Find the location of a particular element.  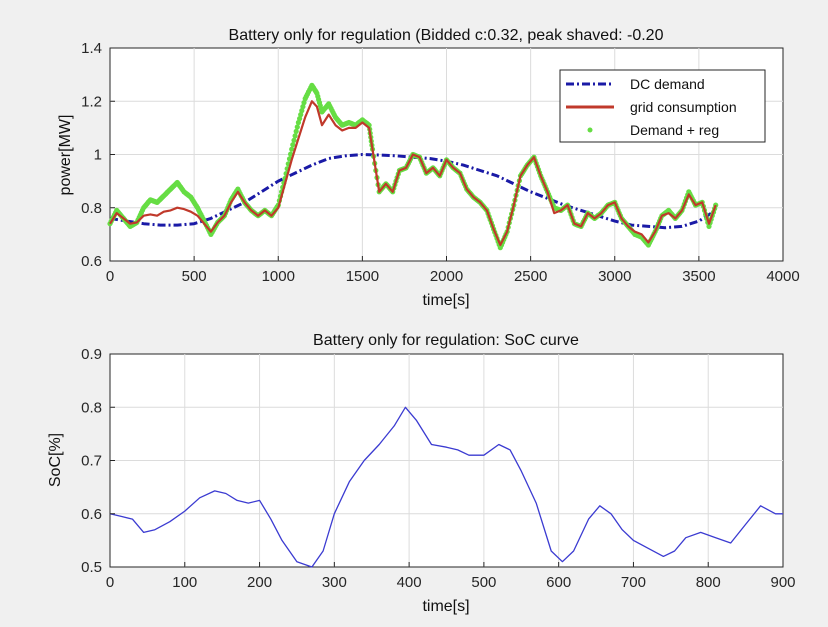

soc-ytick-label: 0.5 is located at coordinates (91, 567).